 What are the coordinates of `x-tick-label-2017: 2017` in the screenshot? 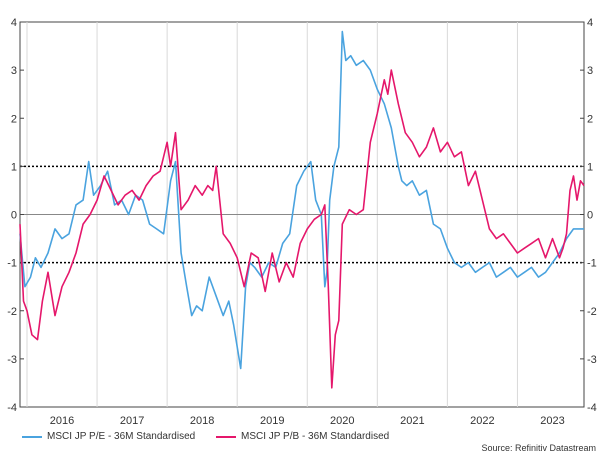 It's located at (132, 421).